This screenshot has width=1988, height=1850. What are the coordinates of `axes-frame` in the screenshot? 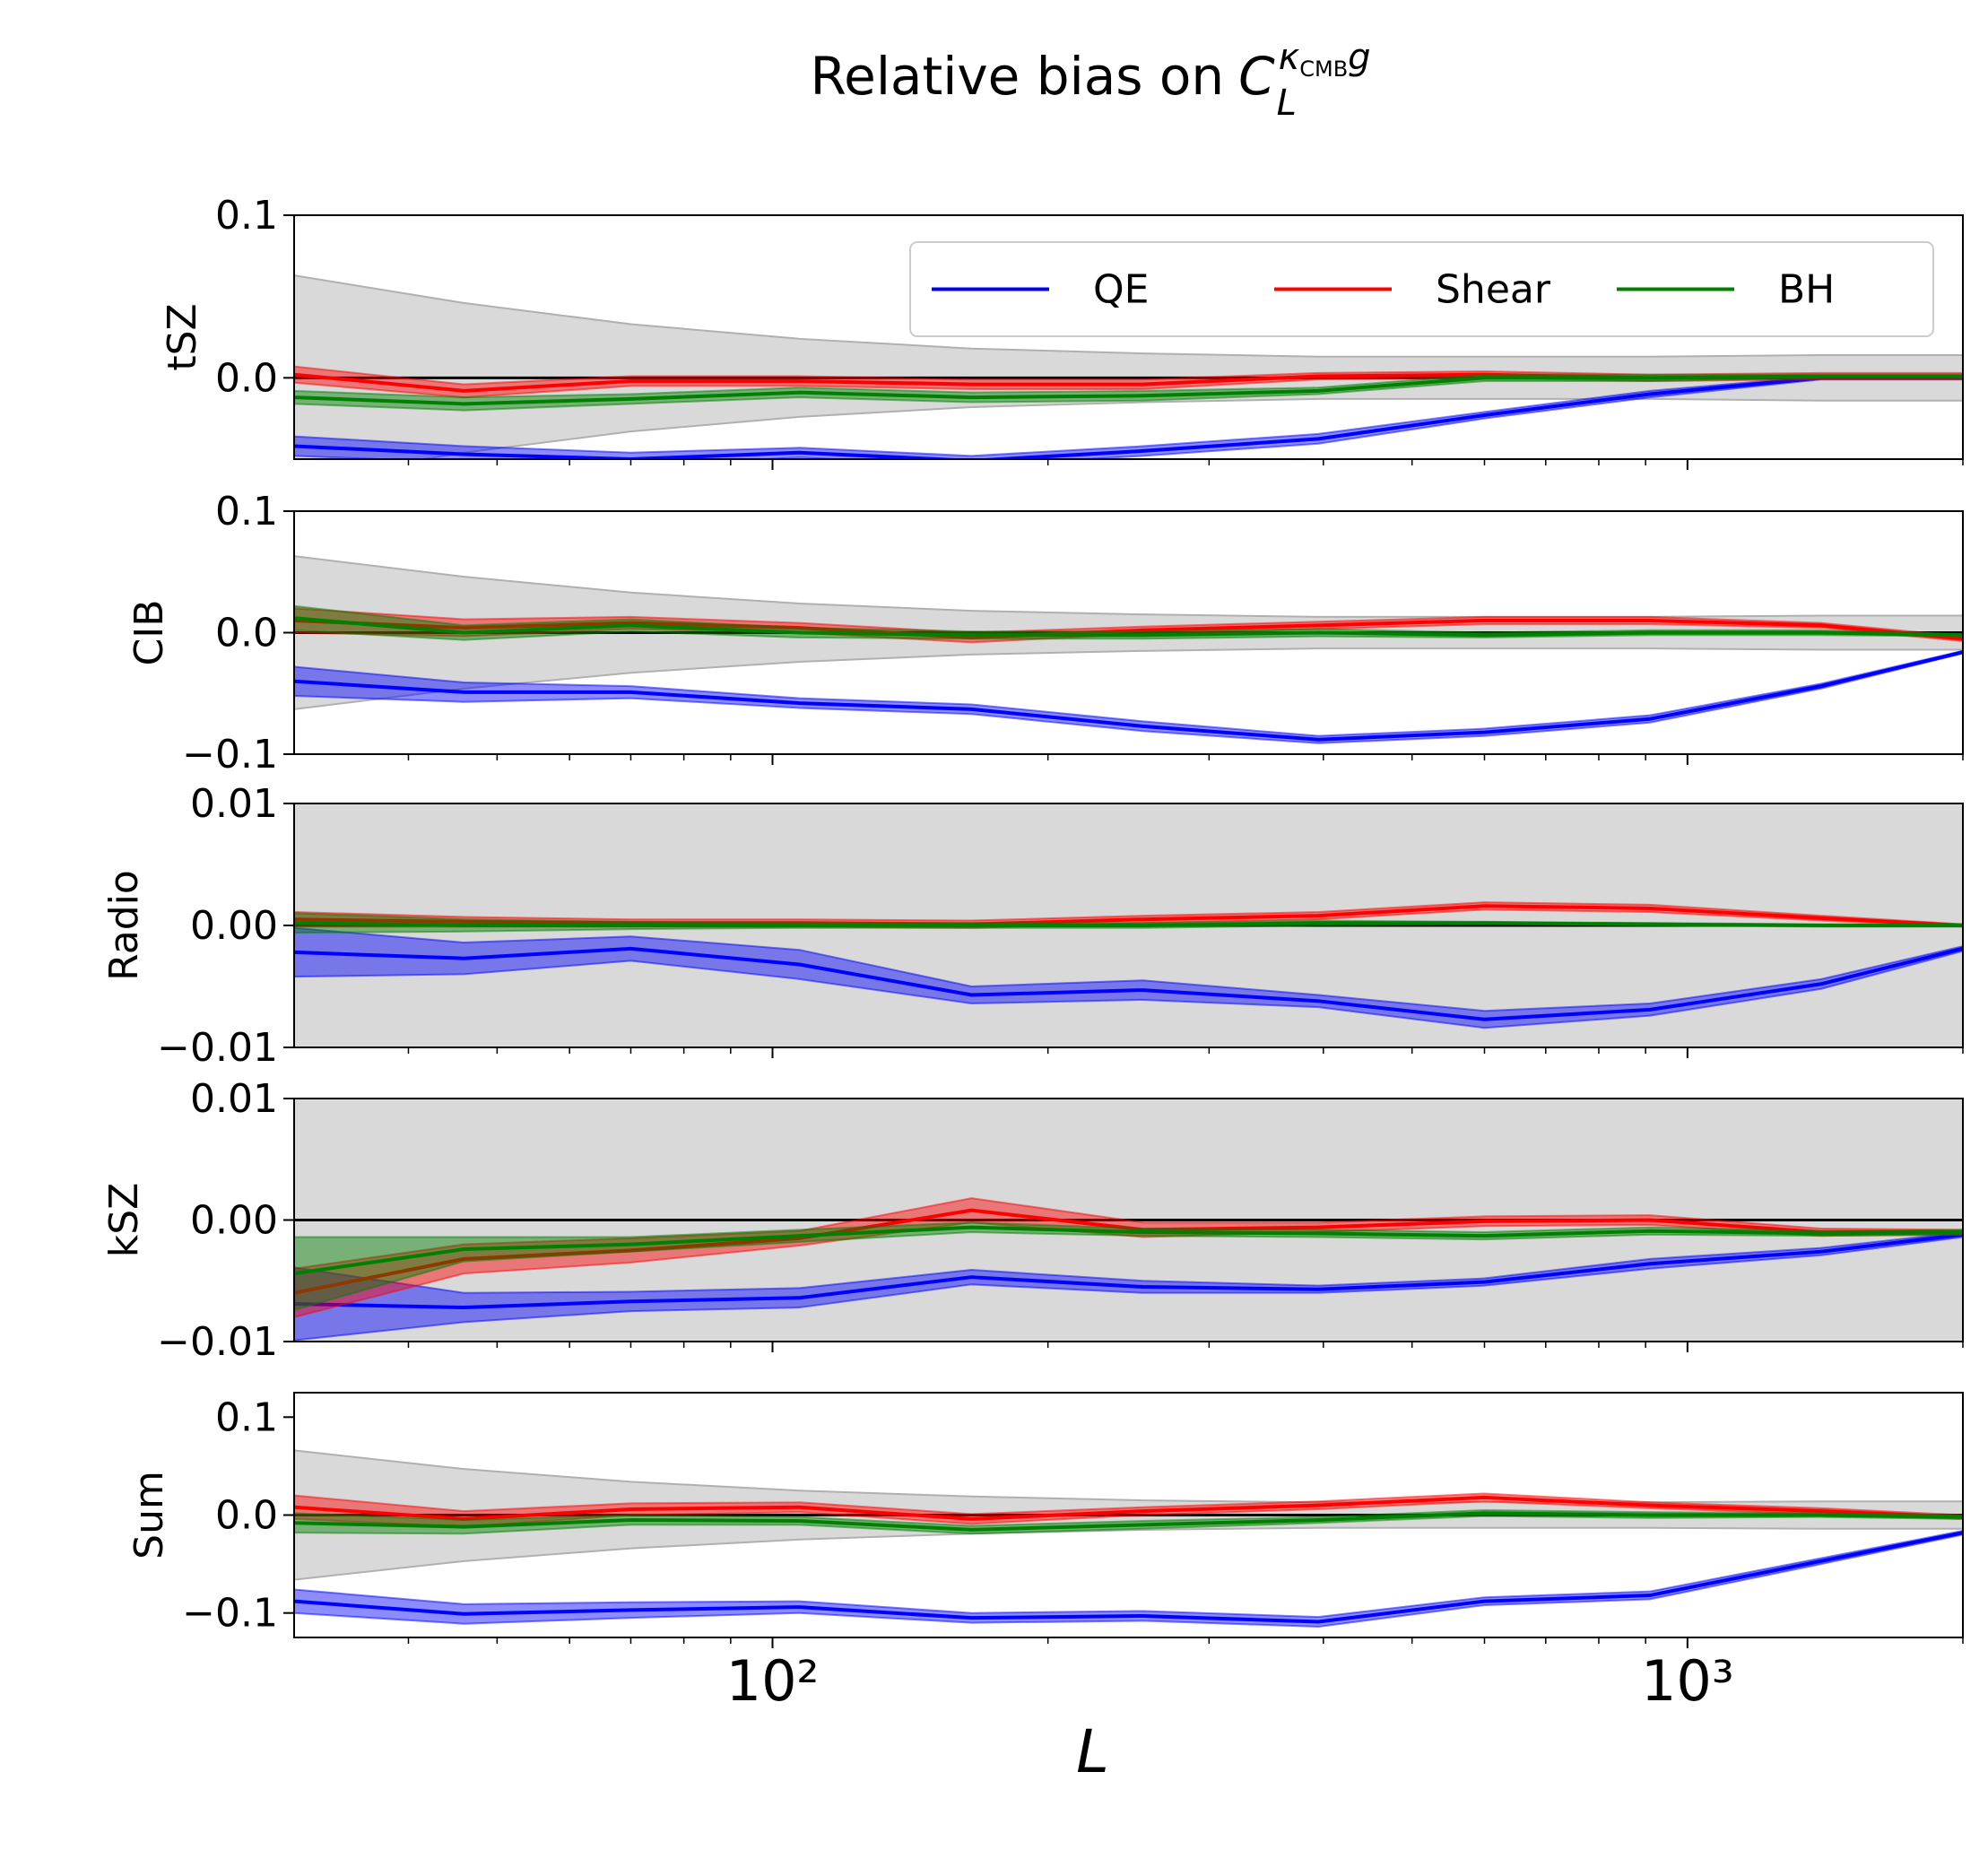 It's located at (1128, 337).